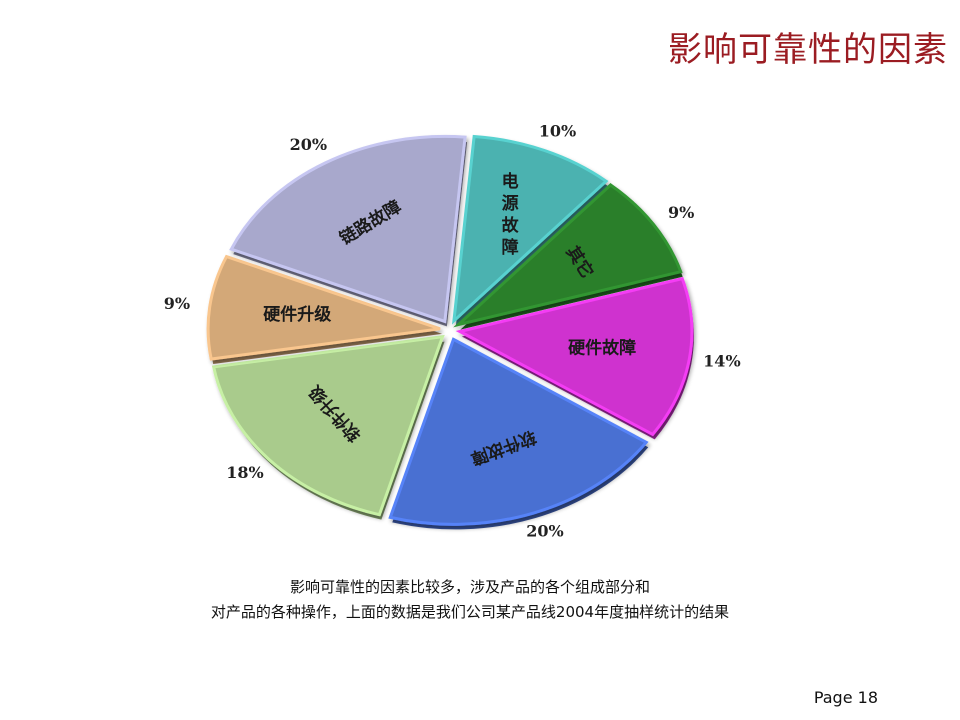 This screenshot has width=960, height=720. I want to click on slice-3-percent: 14%, so click(721, 361).